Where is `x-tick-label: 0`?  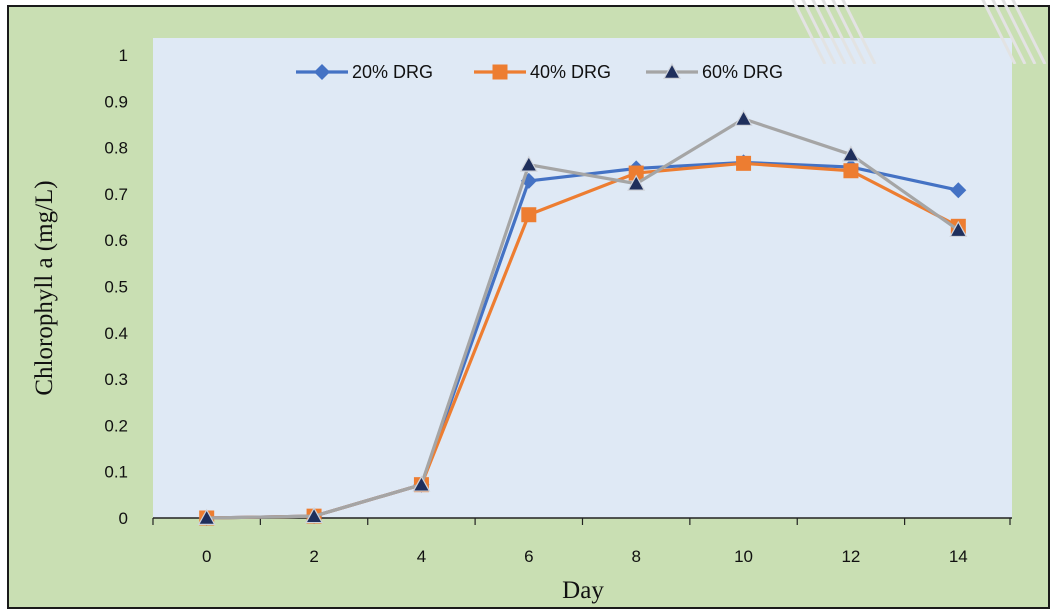 x-tick-label: 0 is located at coordinates (206, 556).